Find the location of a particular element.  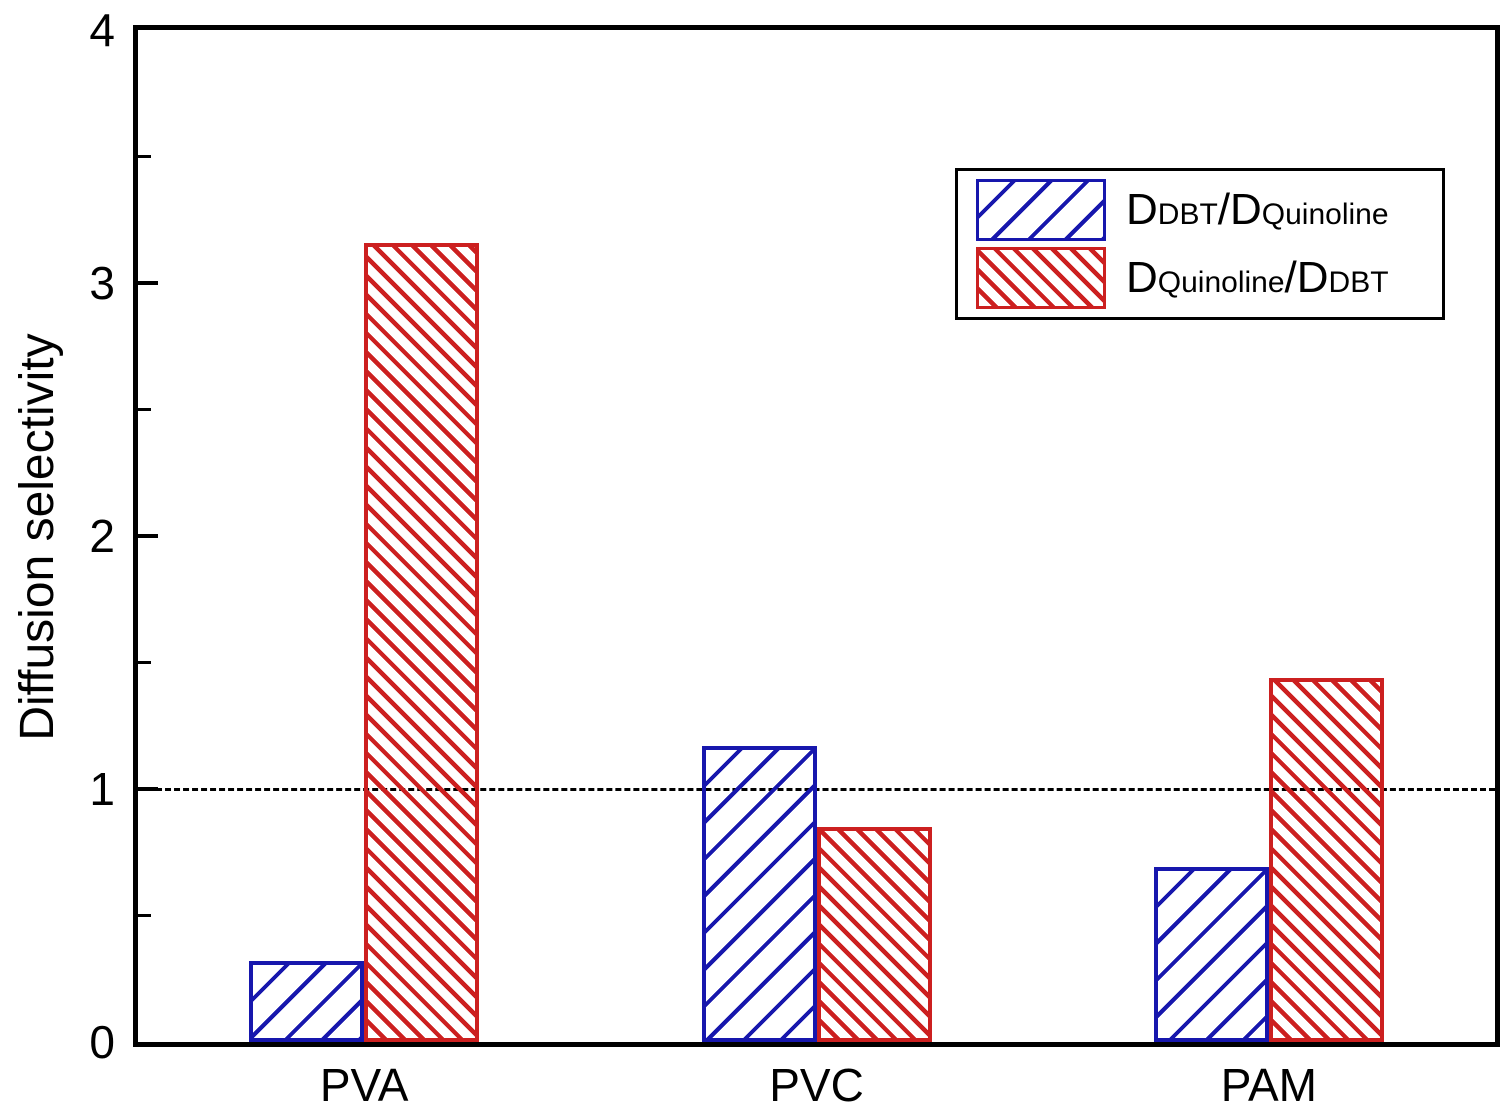

y-minor-tick-0.5 is located at coordinates (144, 915).